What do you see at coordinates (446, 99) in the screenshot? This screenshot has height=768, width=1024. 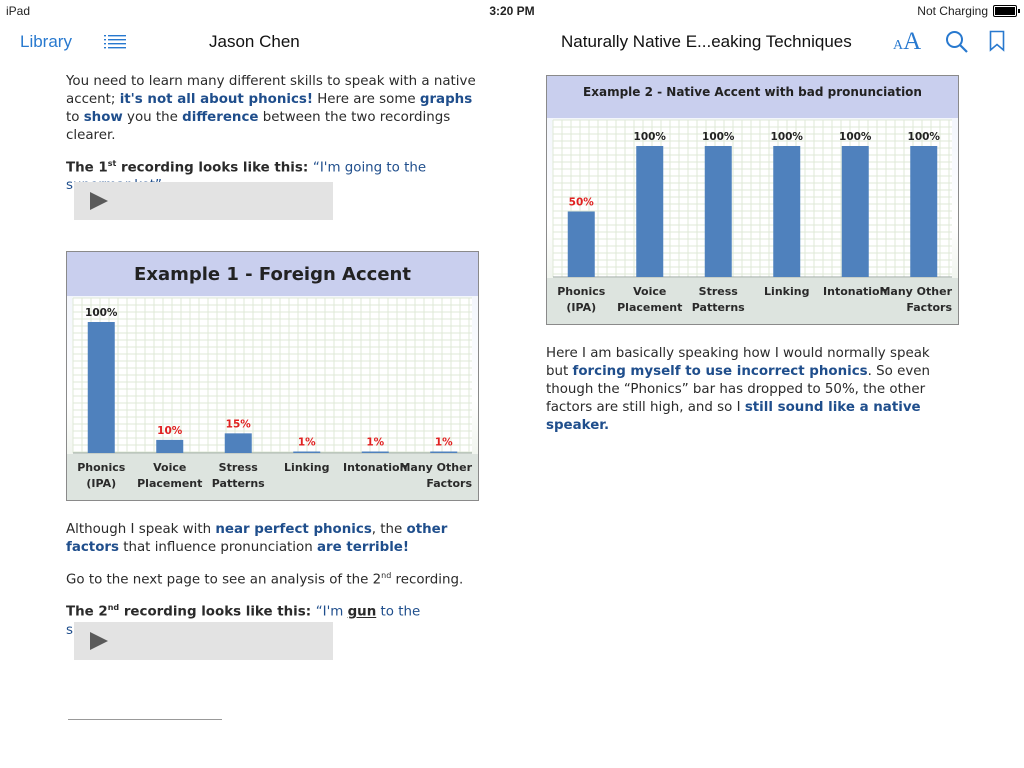 I see `intro-highlight-graphs: graphs` at bounding box center [446, 99].